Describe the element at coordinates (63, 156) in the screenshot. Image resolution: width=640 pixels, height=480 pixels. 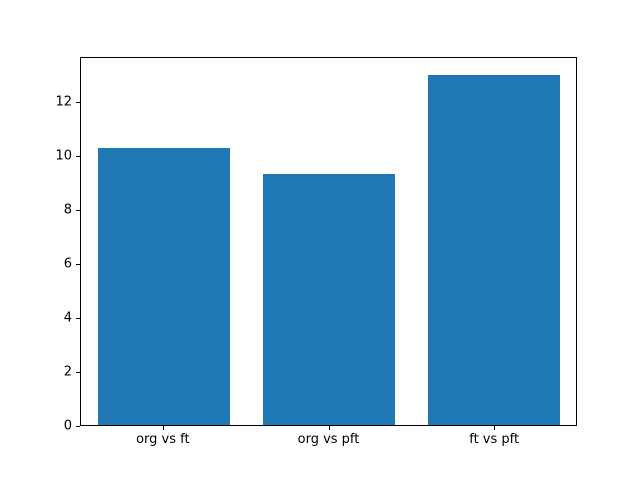
I see `y-tick-label-10: 10` at that location.